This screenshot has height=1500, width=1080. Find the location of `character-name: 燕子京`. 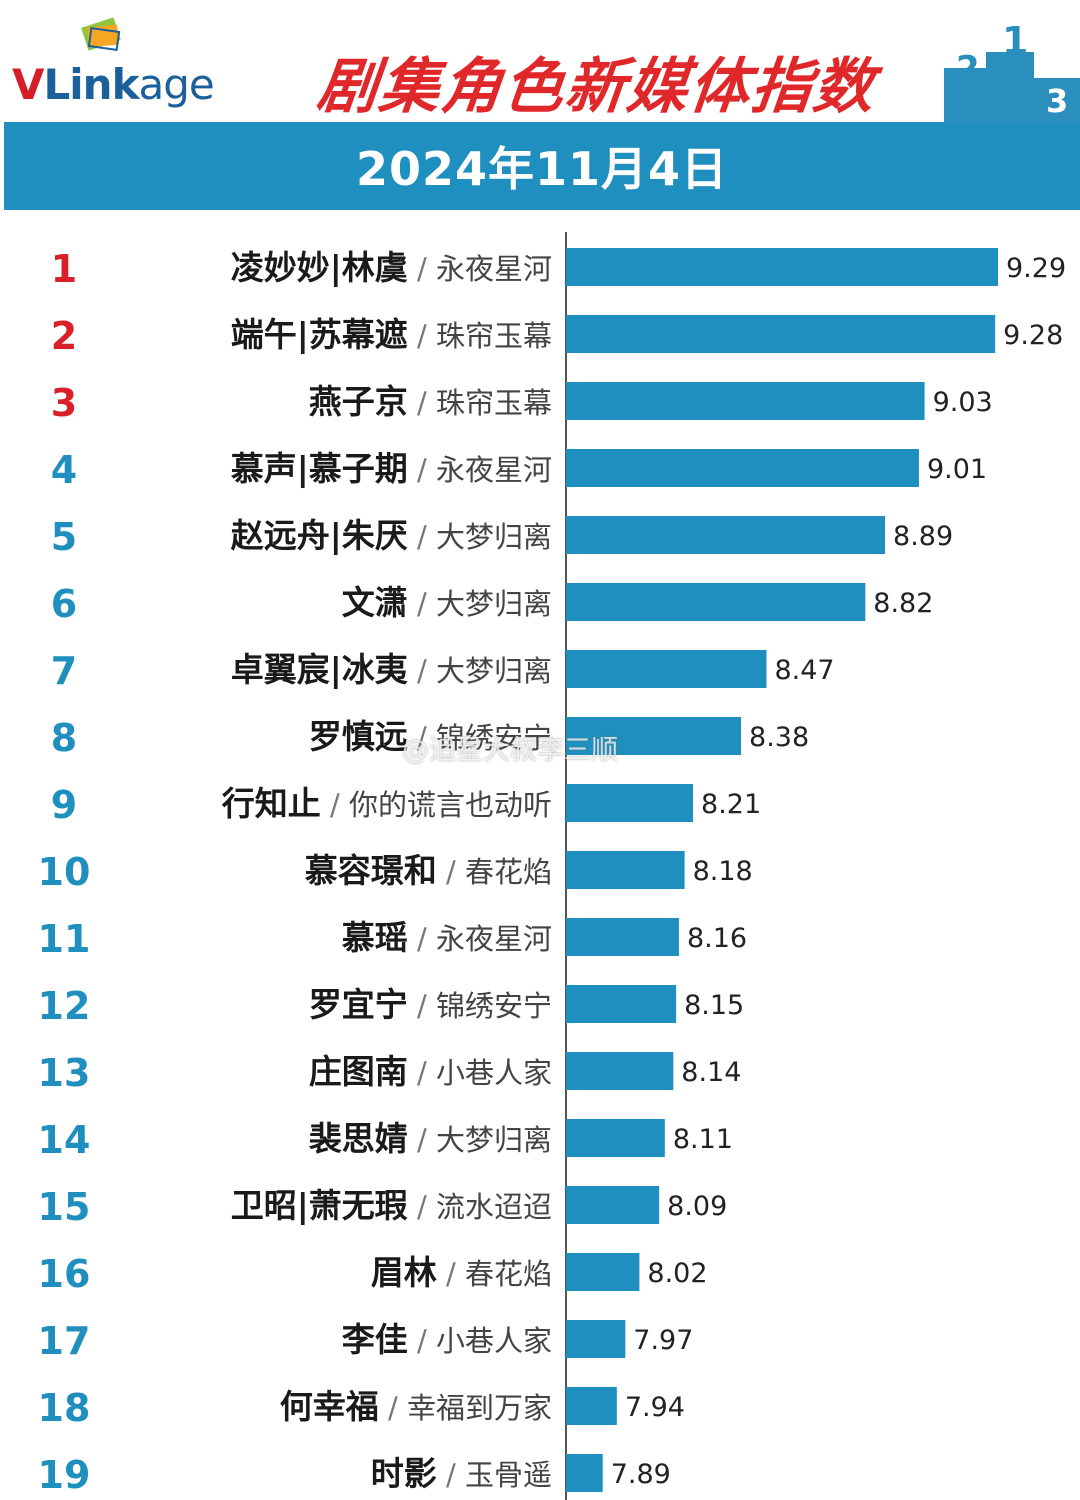

character-name: 燕子京 is located at coordinates (358, 401).